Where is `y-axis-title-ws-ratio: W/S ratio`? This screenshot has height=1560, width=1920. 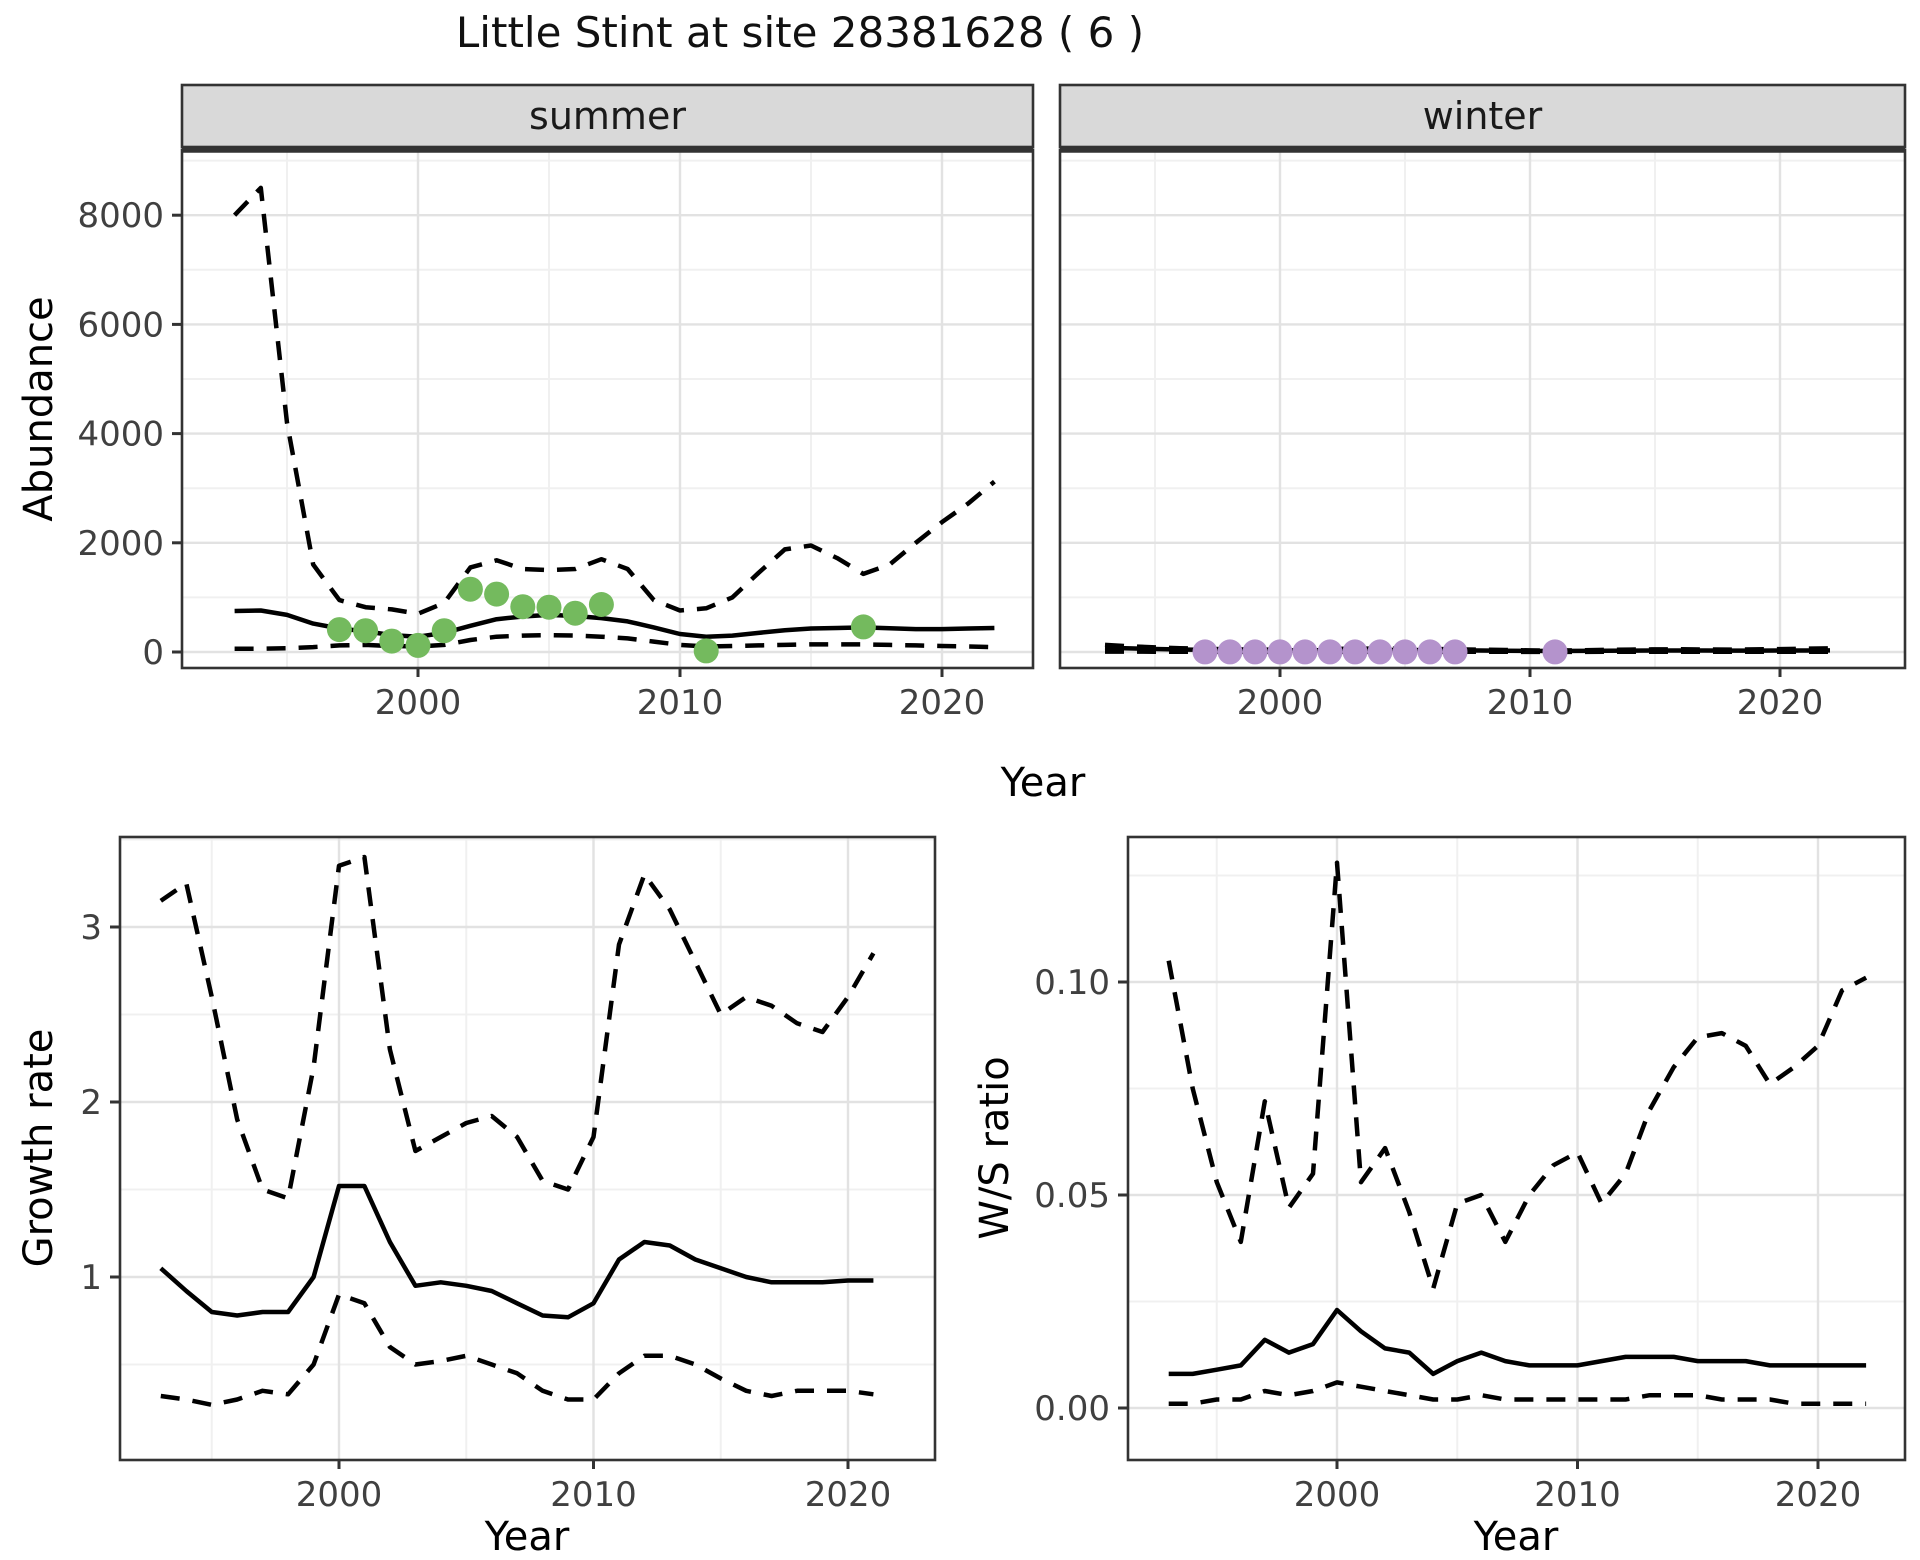
y-axis-title-ws-ratio: W/S ratio is located at coordinates (995, 1148).